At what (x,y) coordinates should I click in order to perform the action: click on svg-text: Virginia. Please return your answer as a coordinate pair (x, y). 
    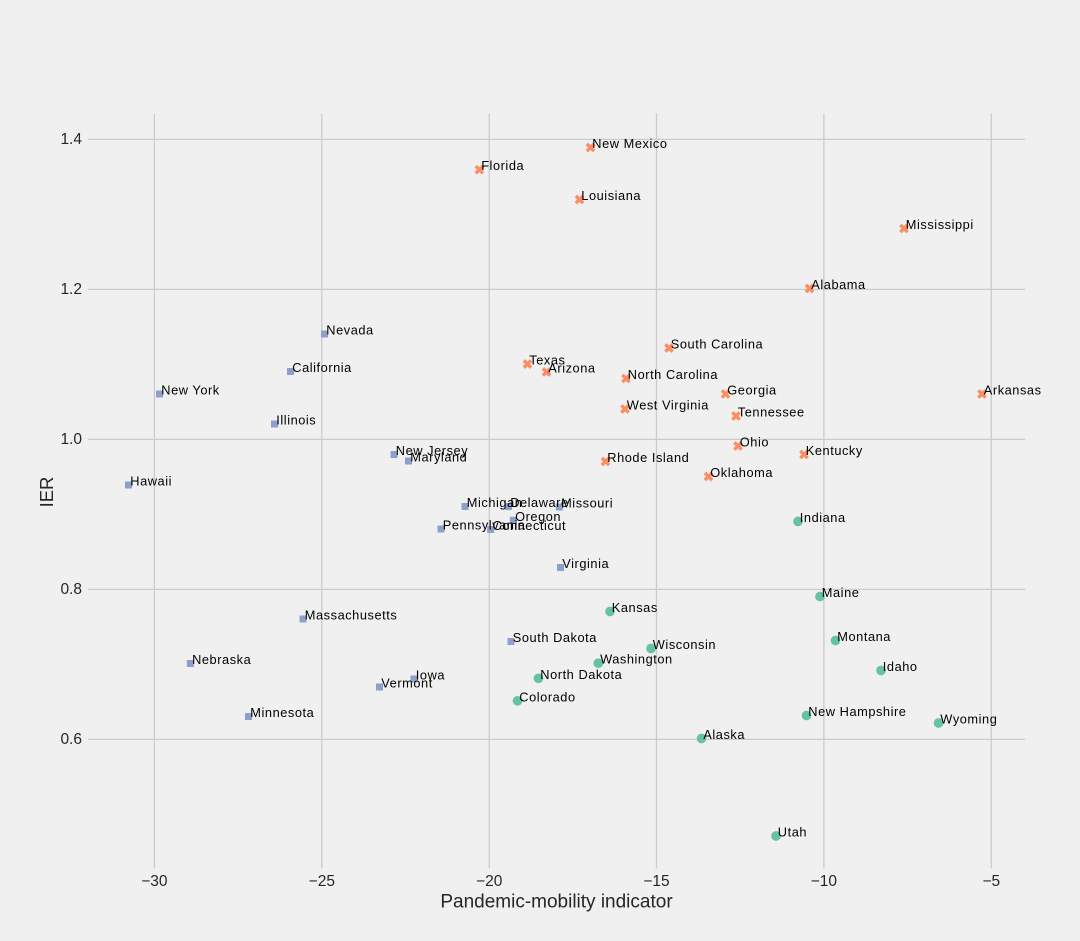
    Looking at the image, I should click on (585, 563).